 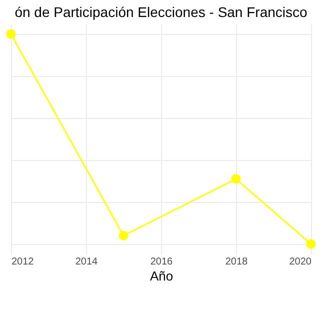 What do you see at coordinates (161, 12) in the screenshot?
I see `chart-title: ón de Participación Elecciones - San Francisco` at bounding box center [161, 12].